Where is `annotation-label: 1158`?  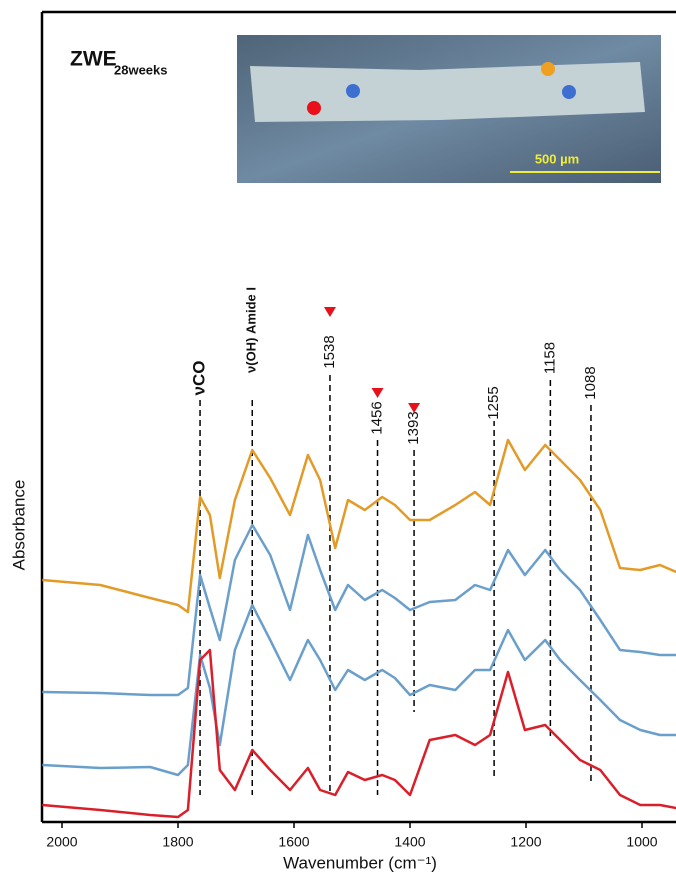 annotation-label: 1158 is located at coordinates (549, 358).